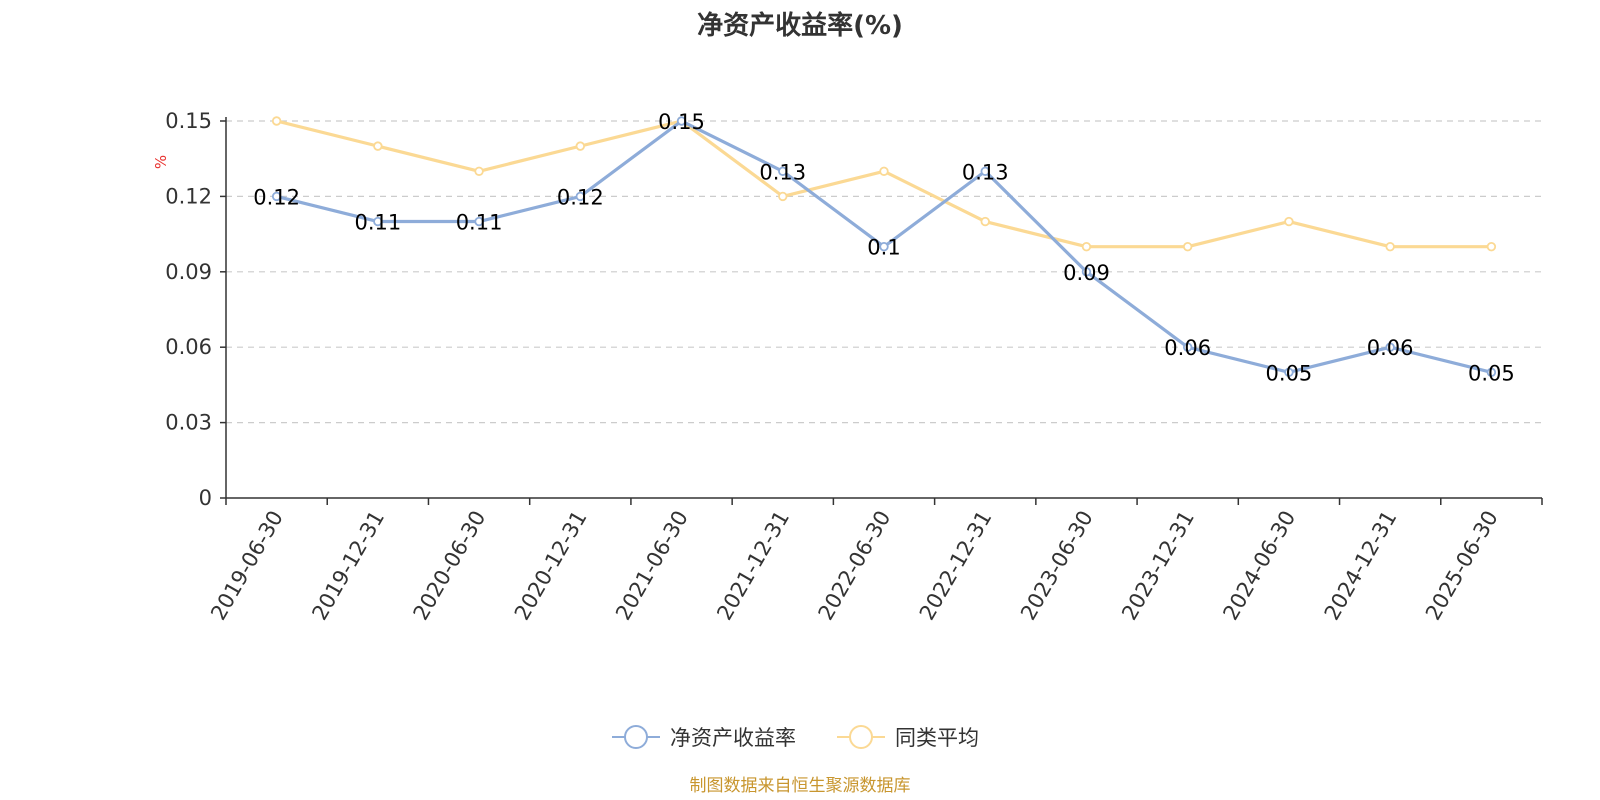 The width and height of the screenshot is (1600, 800). I want to click on data-label: 0.1, so click(883, 248).